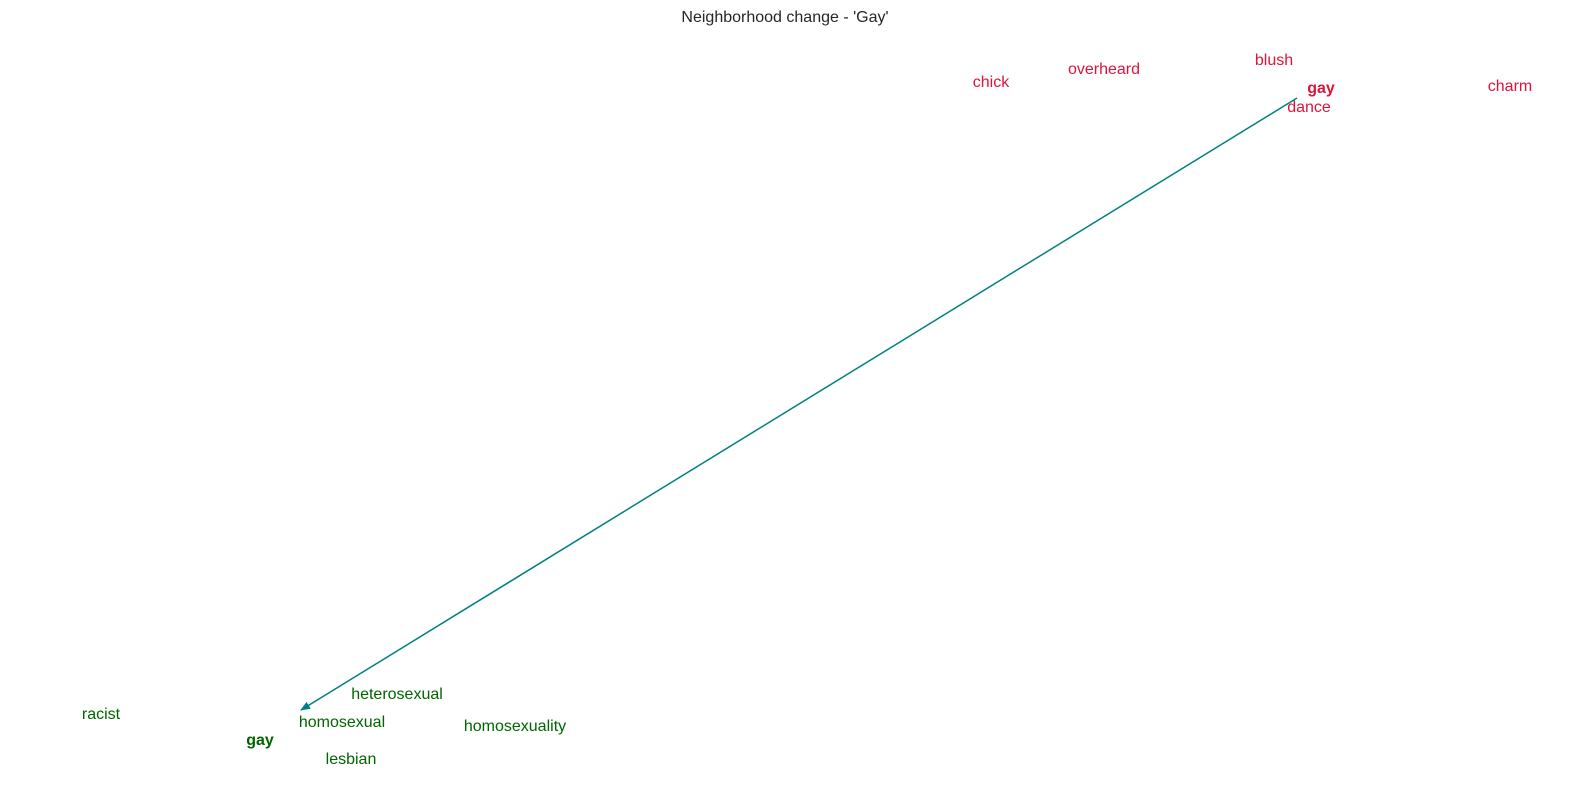  Describe the element at coordinates (351, 759) in the screenshot. I see `new-word-lesbian: lesbian` at that location.